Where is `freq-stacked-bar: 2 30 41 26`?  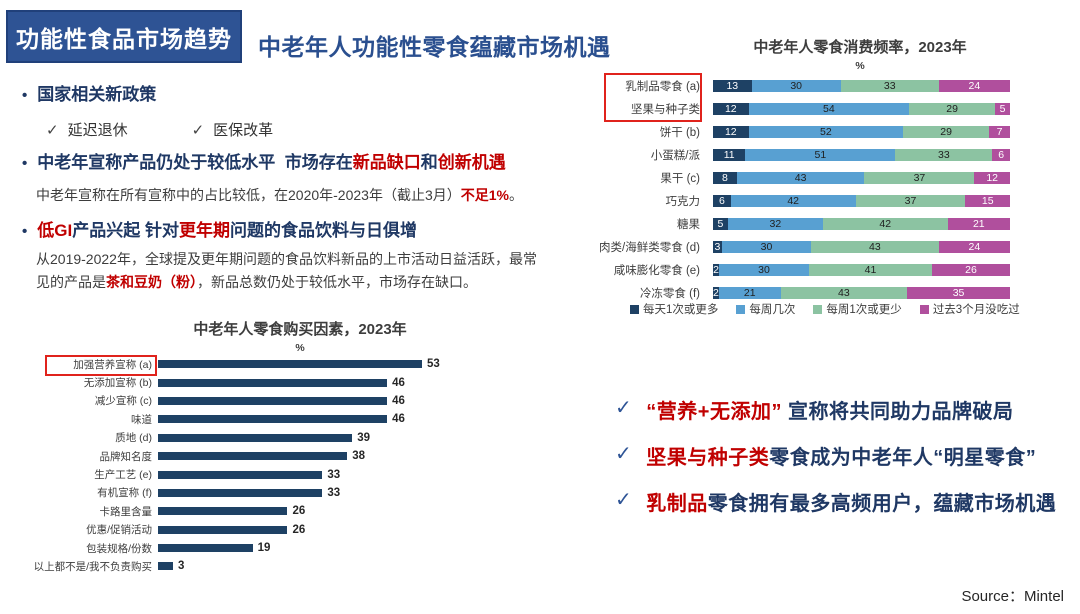
freq-stacked-bar: 2 30 41 26 is located at coordinates (861, 269).